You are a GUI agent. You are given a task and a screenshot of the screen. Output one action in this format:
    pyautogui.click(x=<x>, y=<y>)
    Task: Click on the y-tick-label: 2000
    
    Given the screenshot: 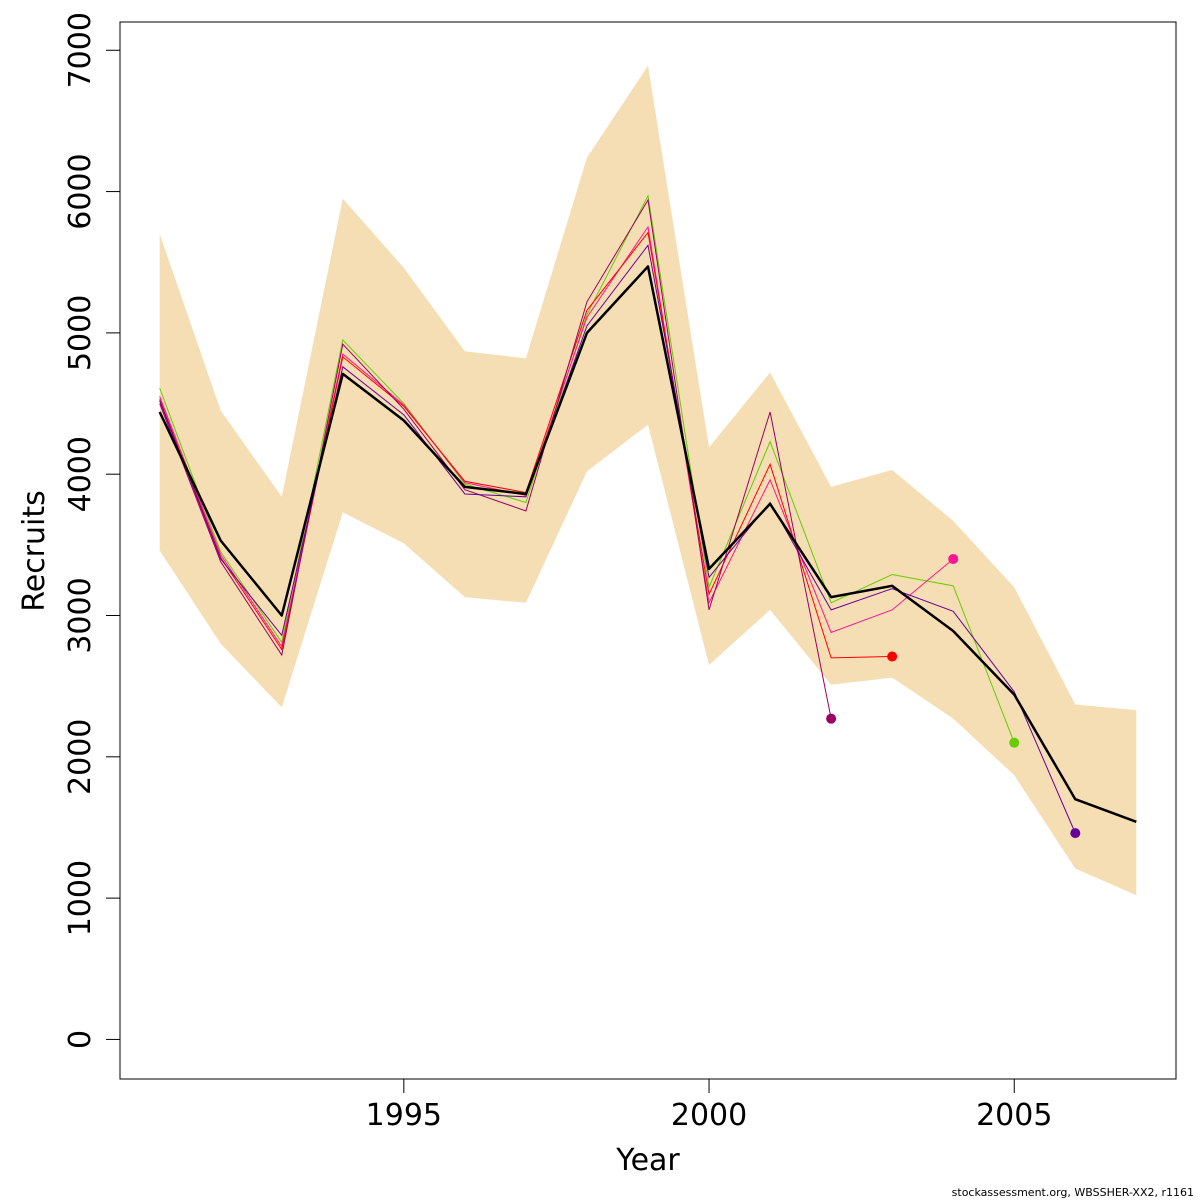 What is the action you would take?
    pyautogui.click(x=80, y=757)
    